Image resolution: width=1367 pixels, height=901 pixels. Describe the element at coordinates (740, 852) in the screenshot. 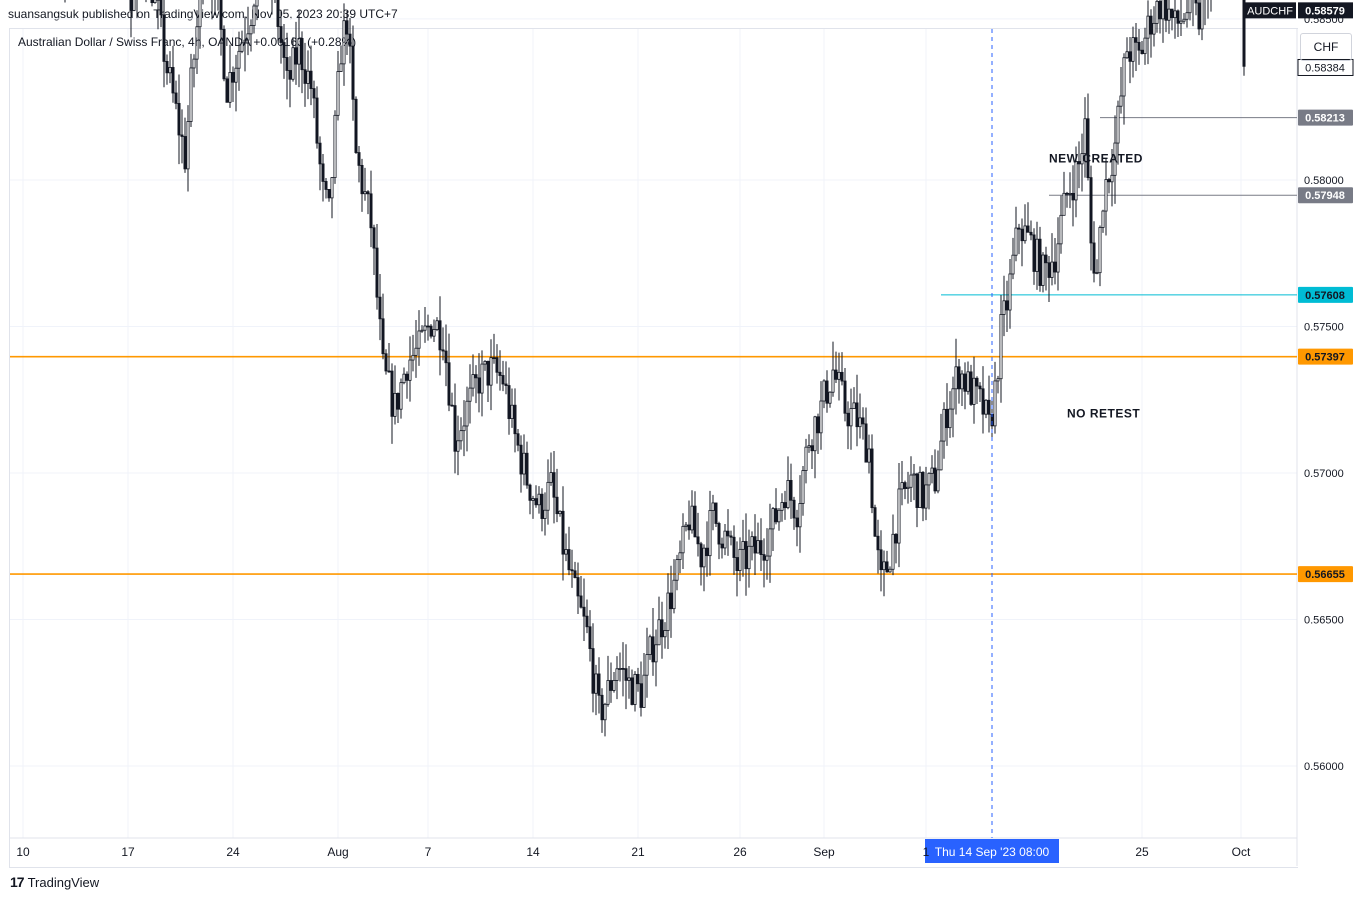

I see `x-tick-label: 26` at that location.